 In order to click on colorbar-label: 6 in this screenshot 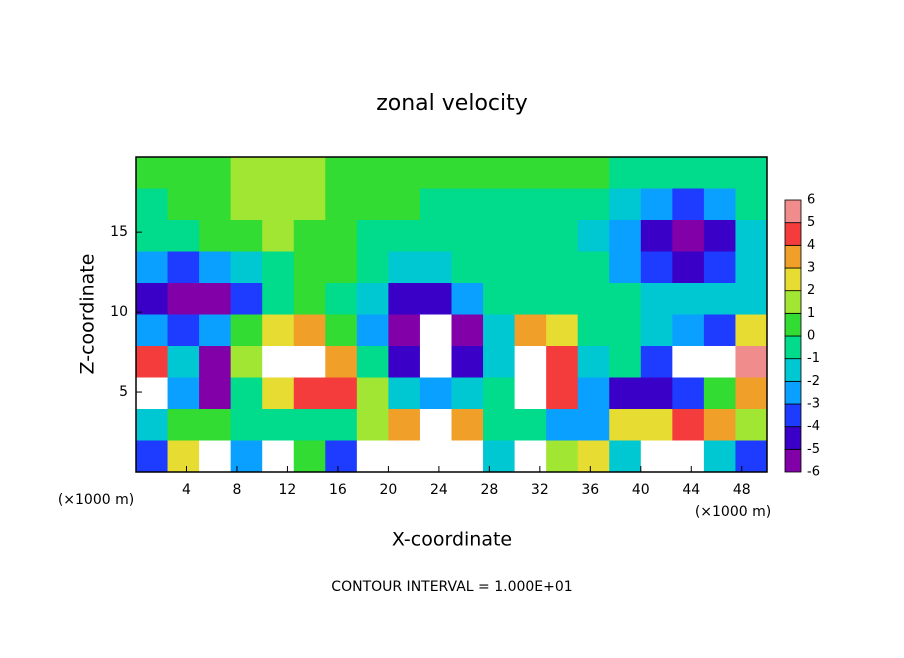, I will do `click(811, 200)`.